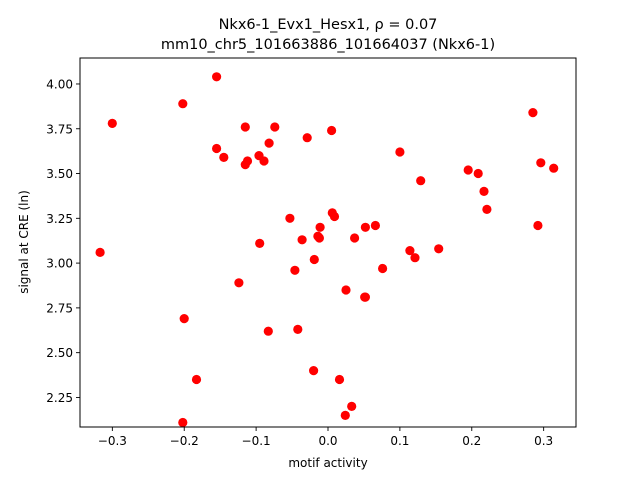 The width and height of the screenshot is (640, 480). What do you see at coordinates (327, 441) in the screenshot?
I see `x-tick-label: 0.0` at bounding box center [327, 441].